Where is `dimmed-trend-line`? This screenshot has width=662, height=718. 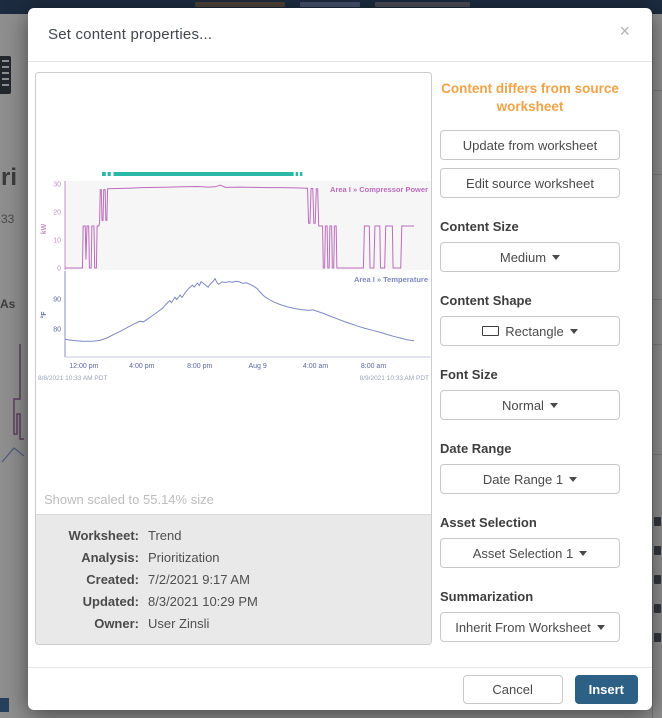 dimmed-trend-line is located at coordinates (13, 403).